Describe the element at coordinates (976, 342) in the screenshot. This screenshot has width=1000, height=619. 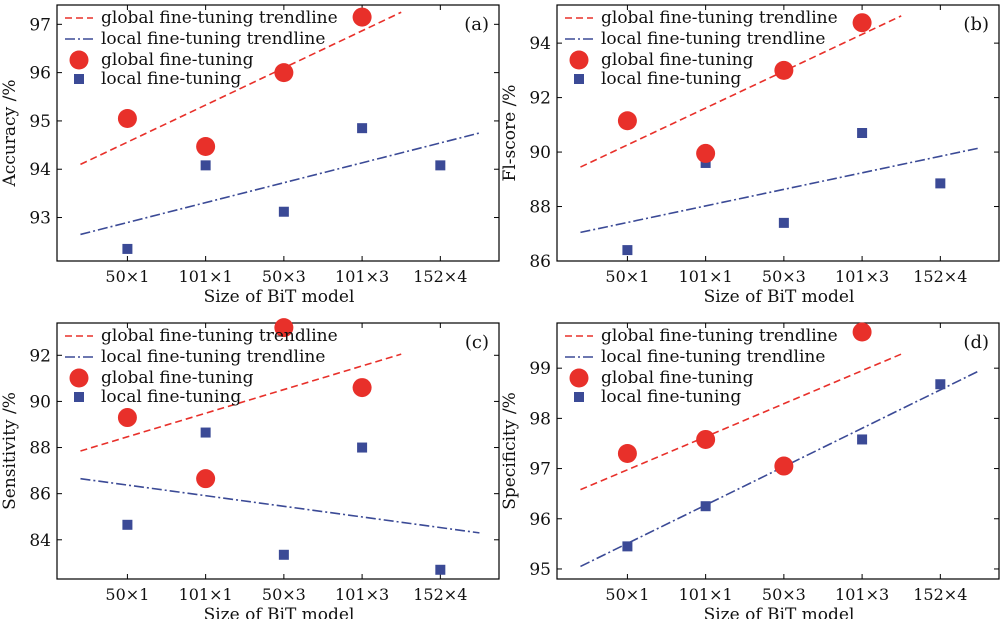
I see `panel-label: (d)` at that location.